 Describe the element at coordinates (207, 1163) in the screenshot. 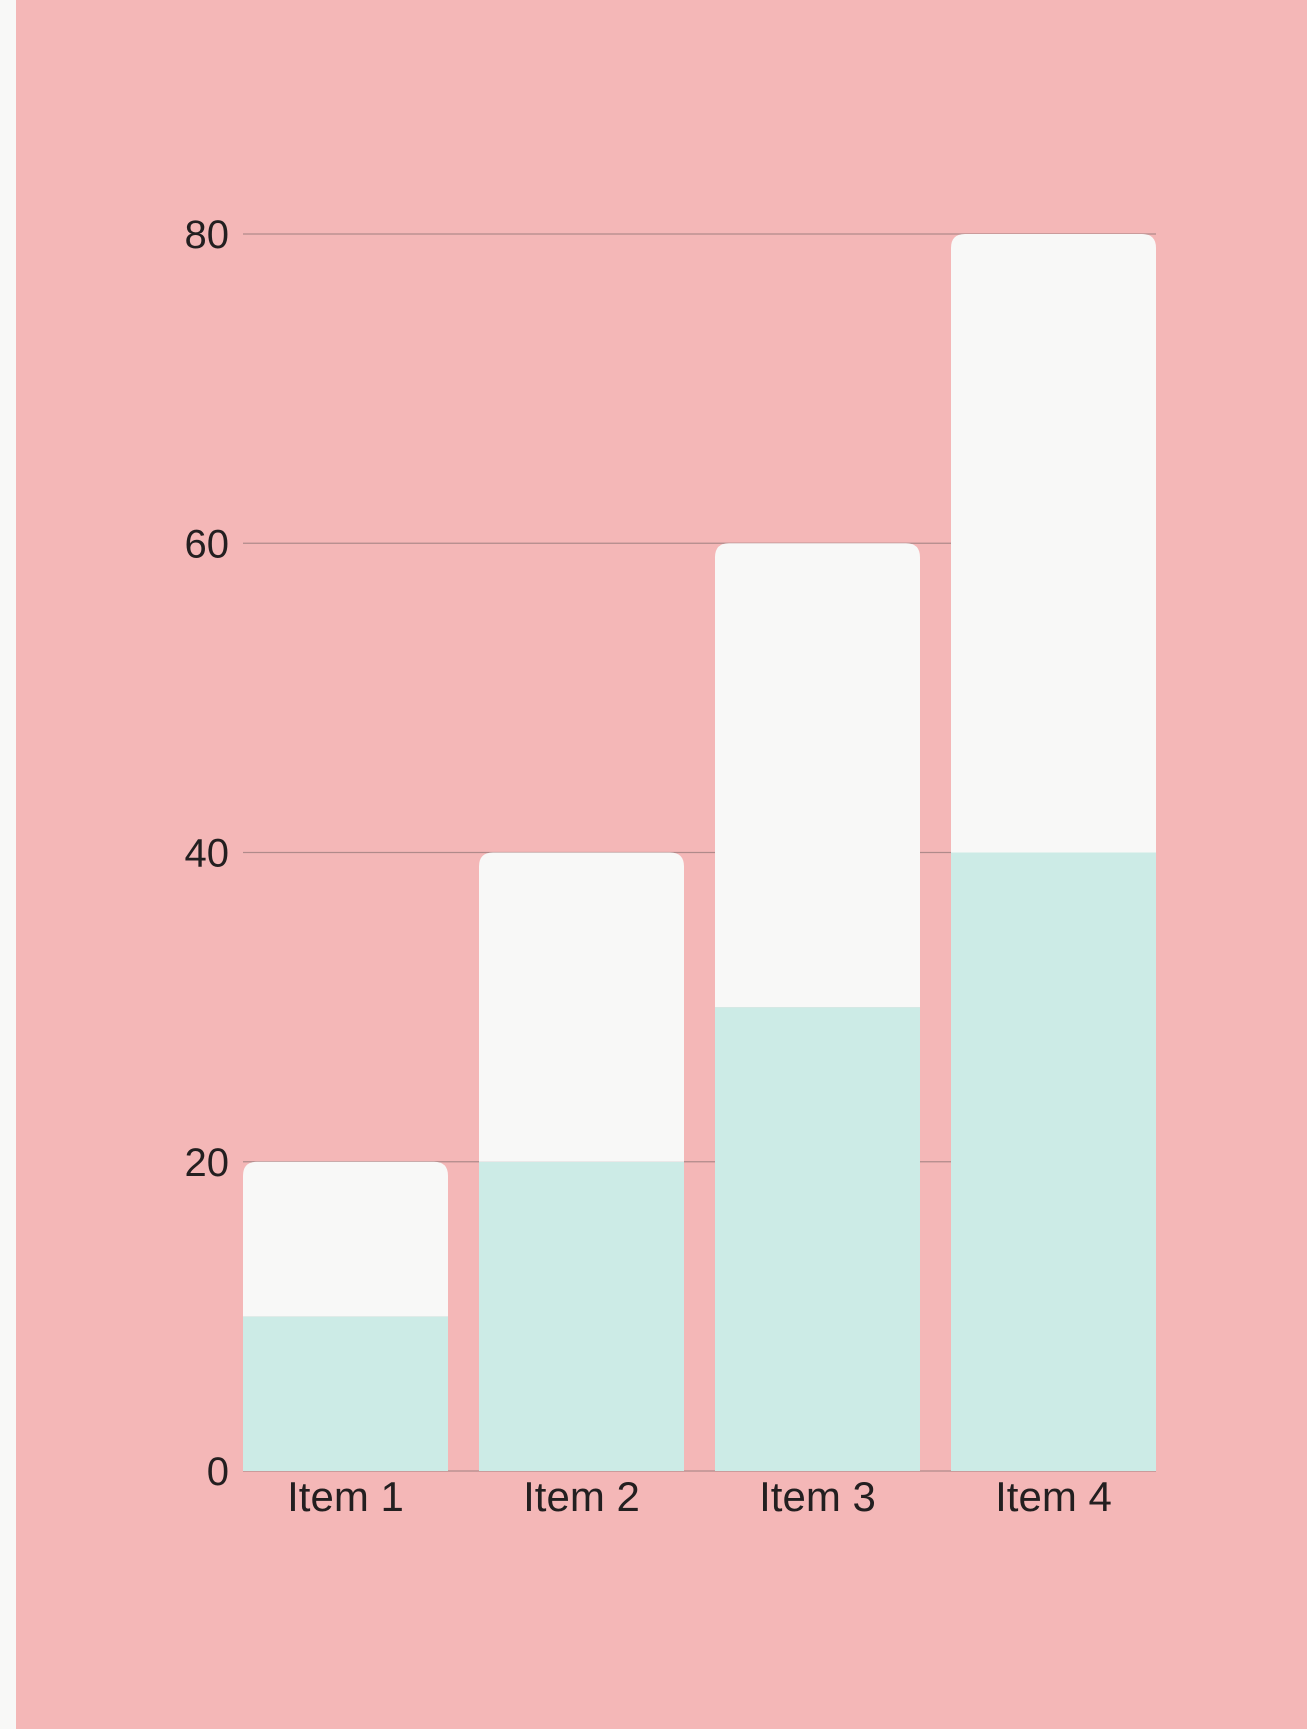

I see `y-tick-label: 20` at that location.